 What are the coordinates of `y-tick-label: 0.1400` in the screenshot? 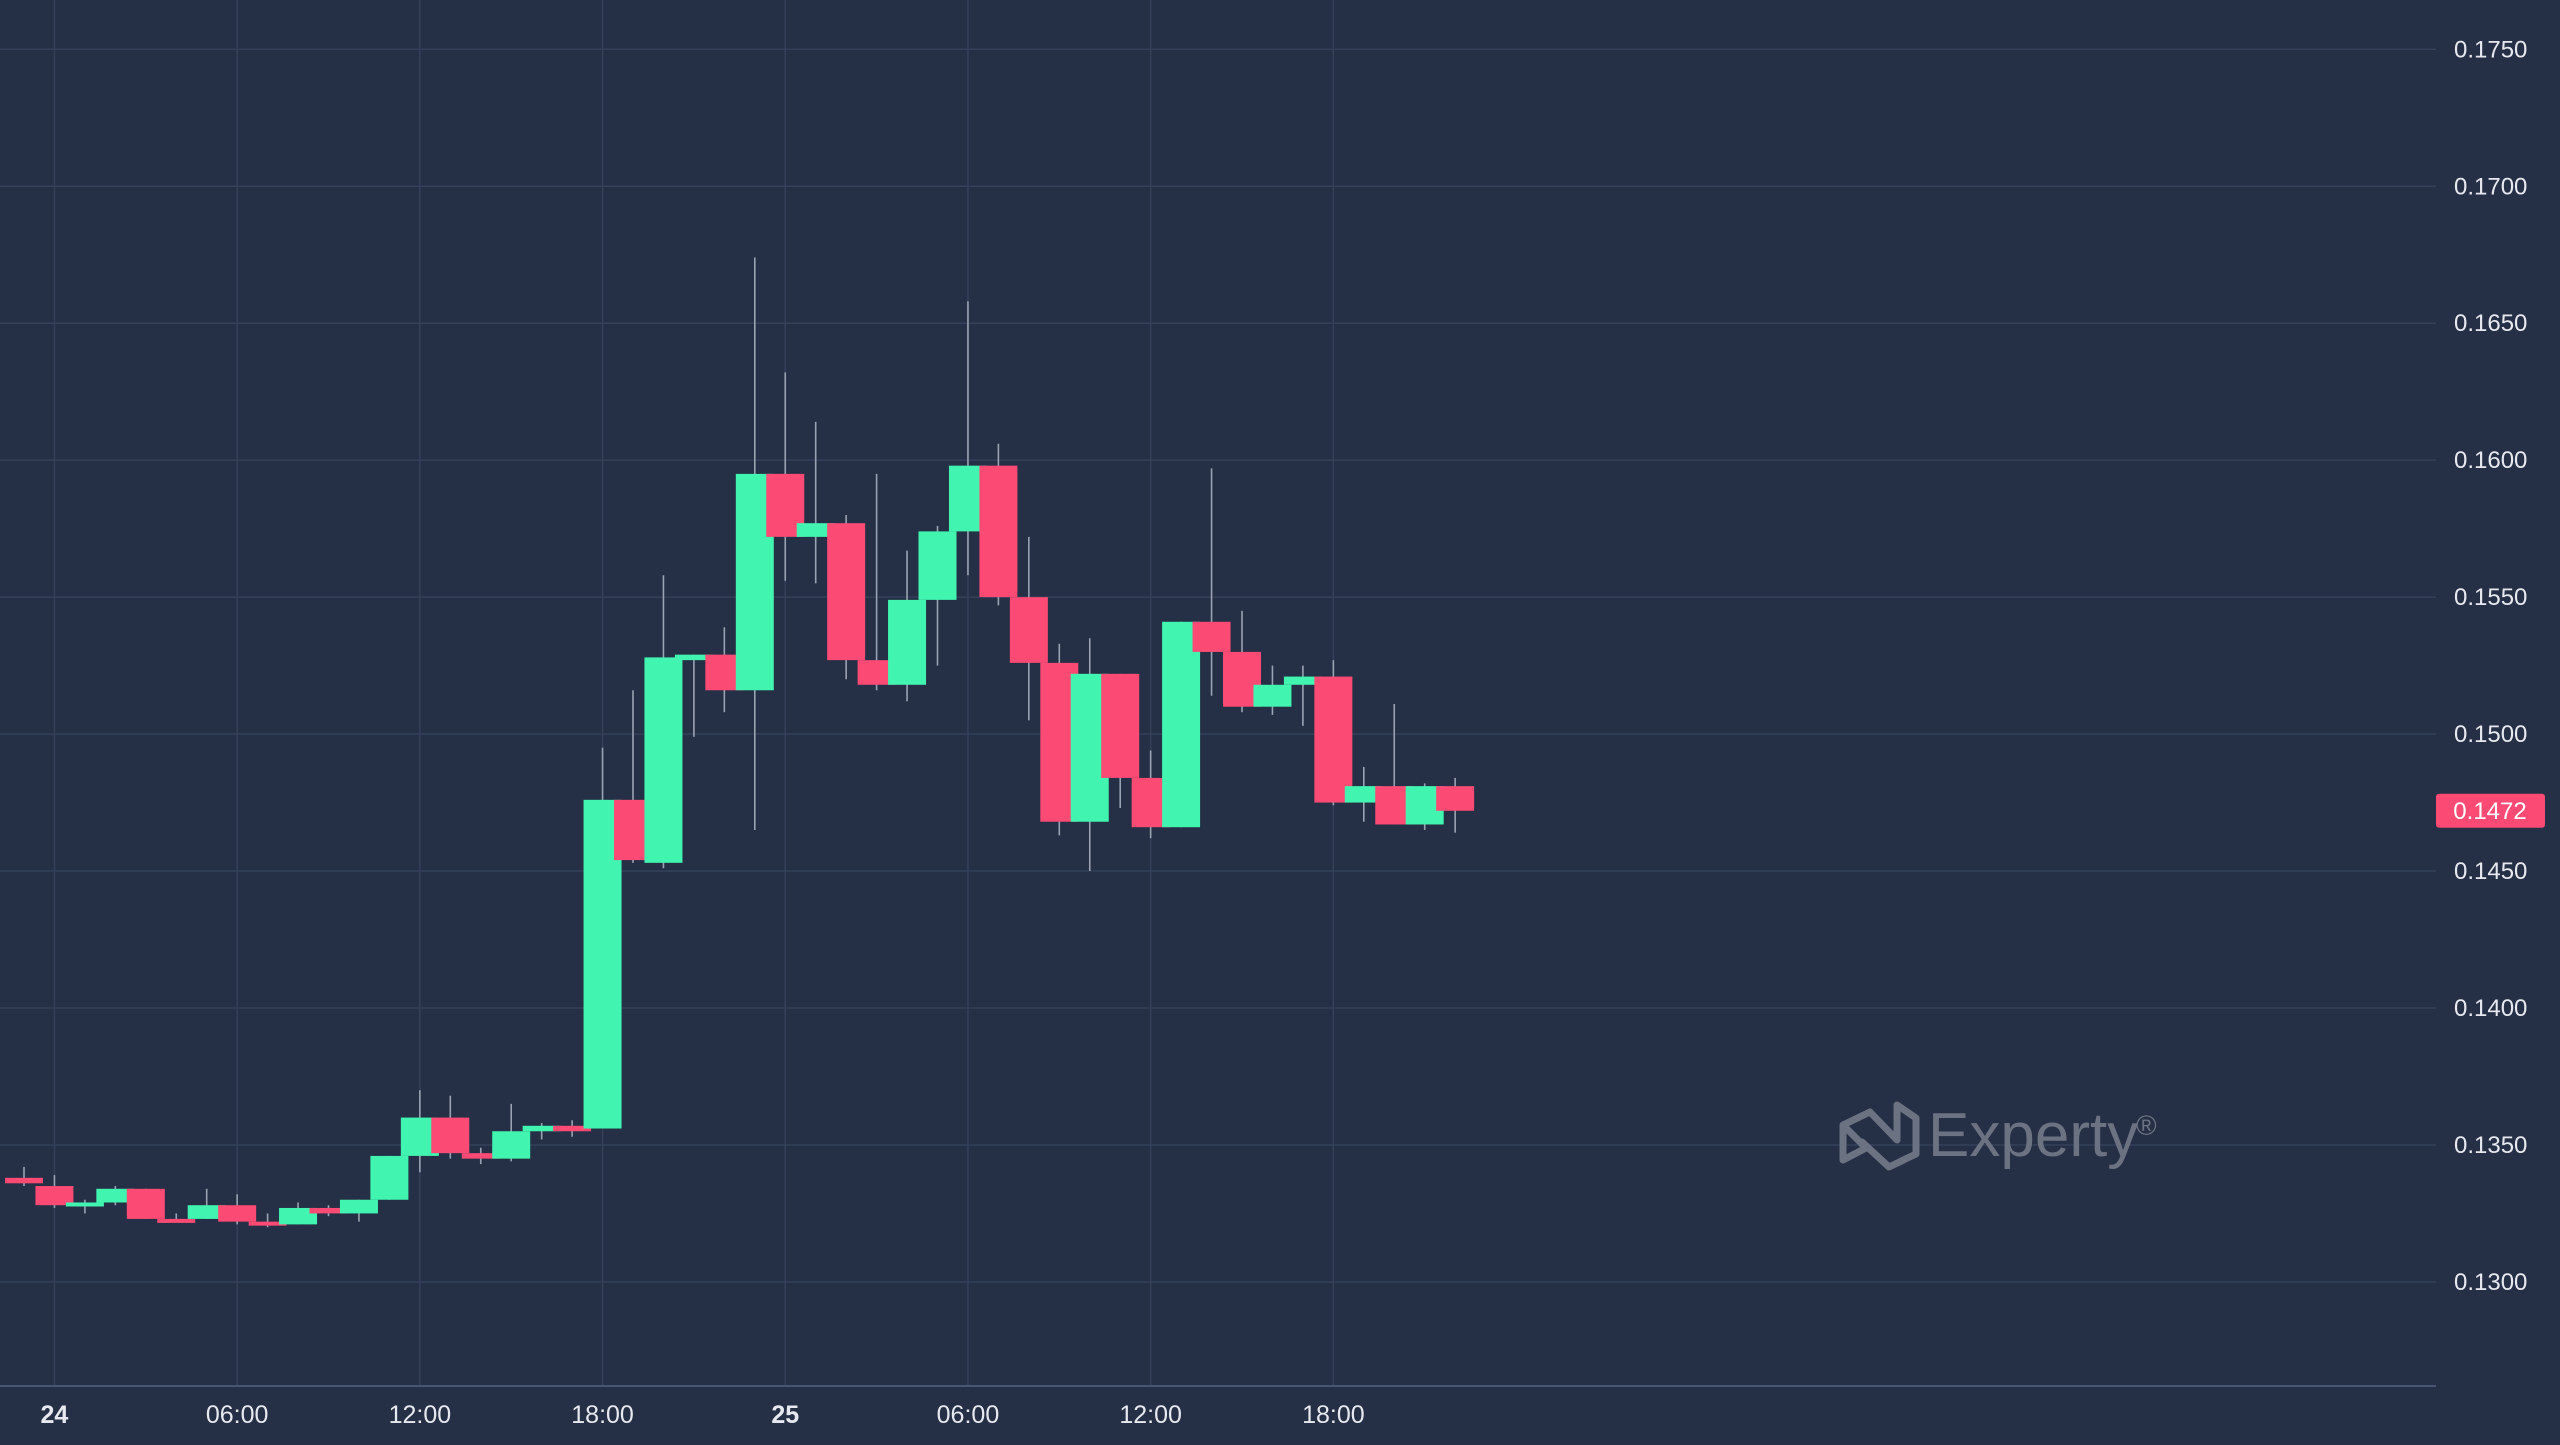 It's located at (2490, 1008).